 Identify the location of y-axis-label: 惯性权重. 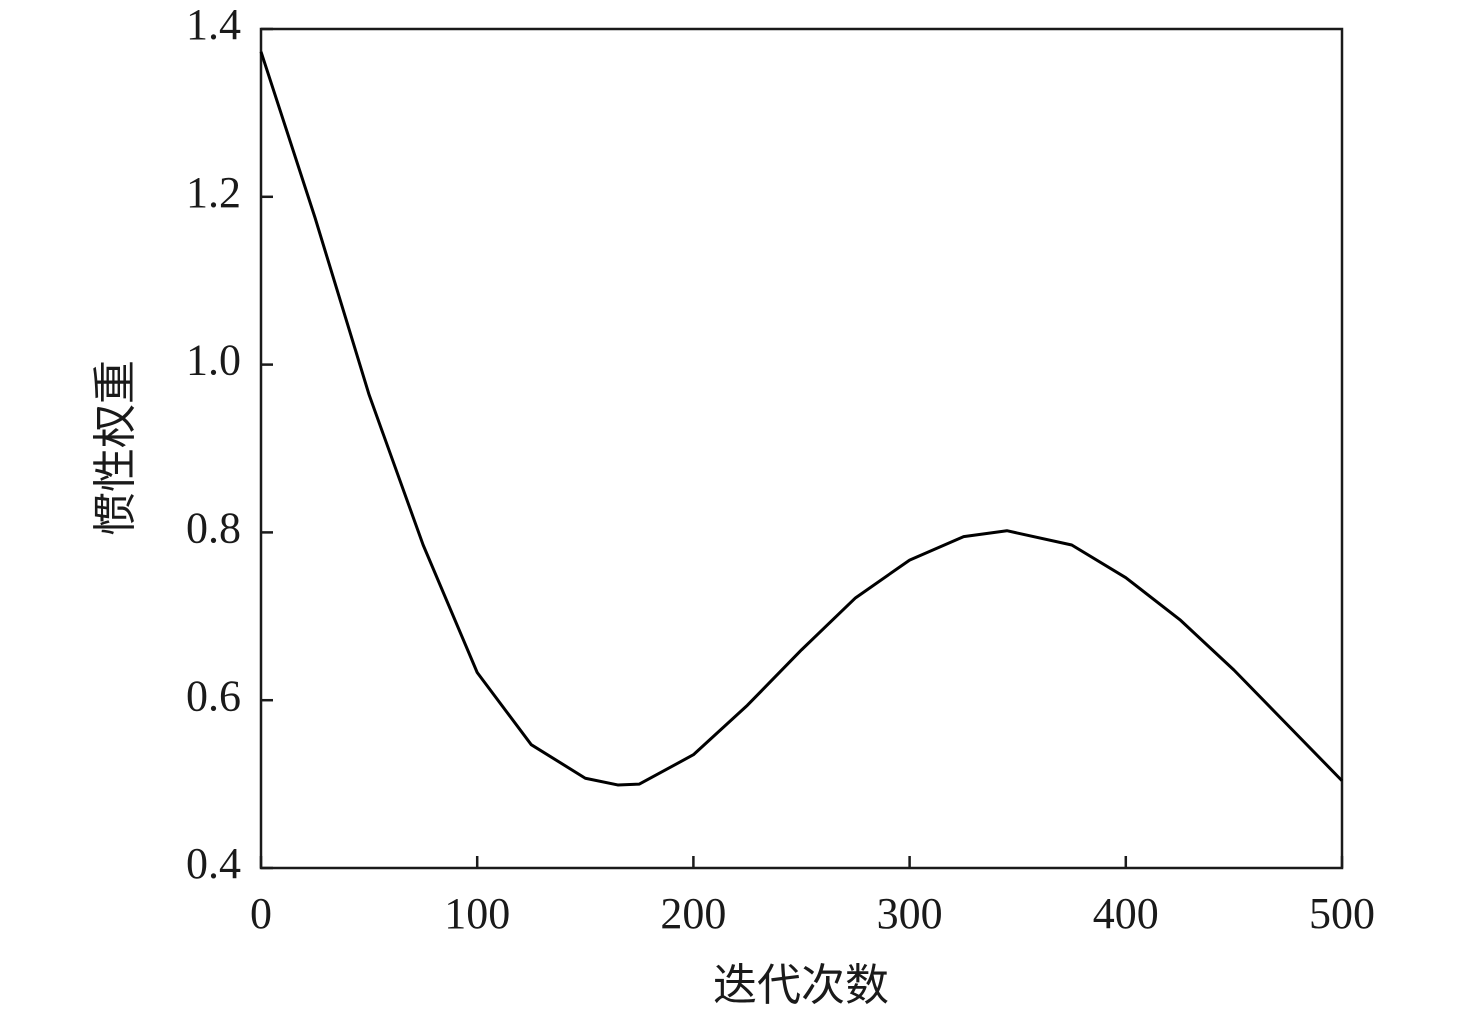
(115, 448).